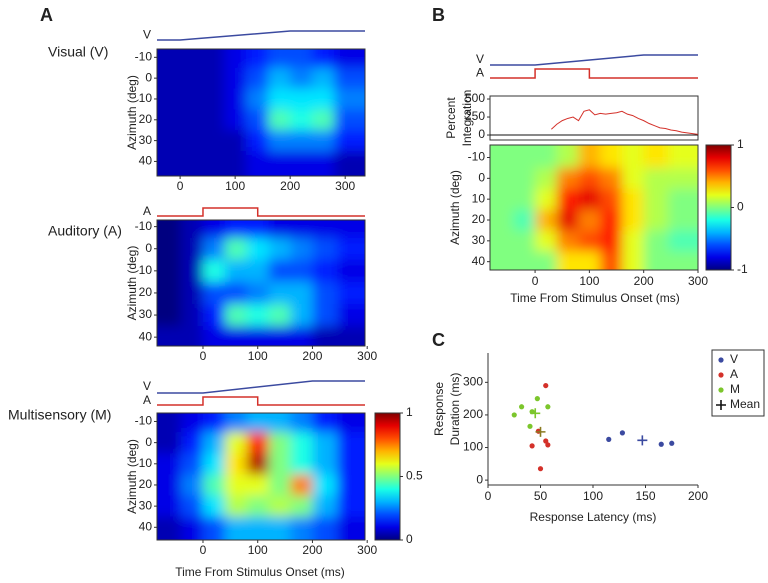  I want to click on integration-line, so click(625, 122).